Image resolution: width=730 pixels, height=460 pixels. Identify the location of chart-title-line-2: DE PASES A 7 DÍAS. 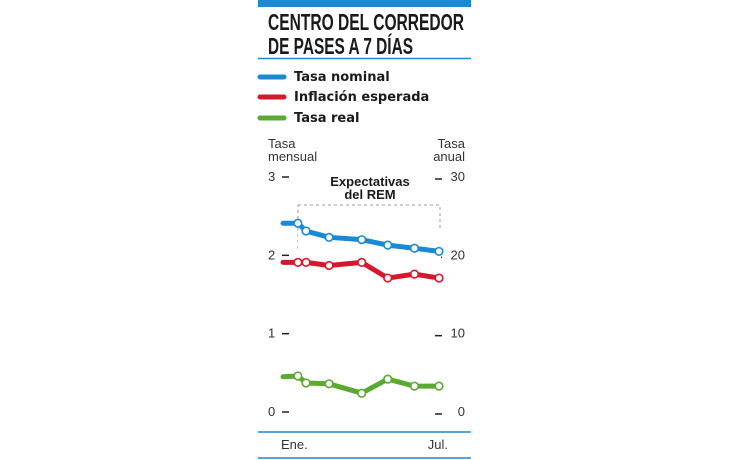
(340, 45).